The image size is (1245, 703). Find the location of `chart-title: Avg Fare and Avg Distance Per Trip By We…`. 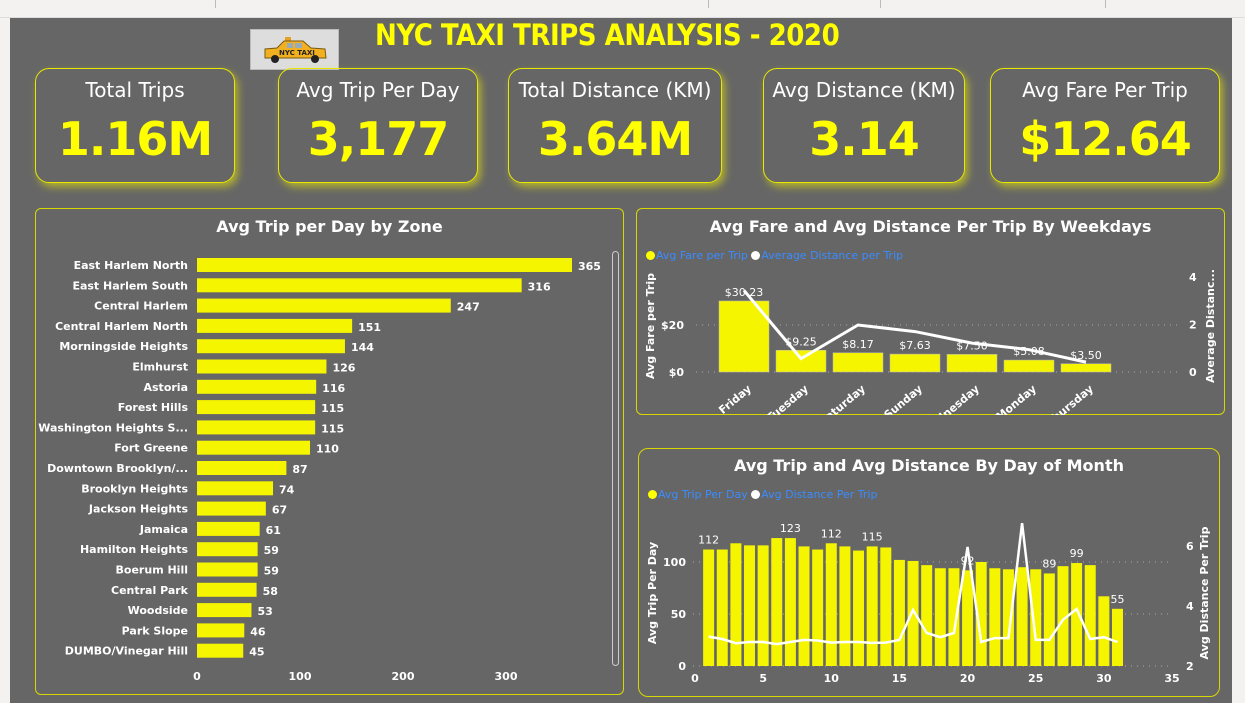

chart-title: Avg Fare and Avg Distance Per Trip By We… is located at coordinates (930, 226).